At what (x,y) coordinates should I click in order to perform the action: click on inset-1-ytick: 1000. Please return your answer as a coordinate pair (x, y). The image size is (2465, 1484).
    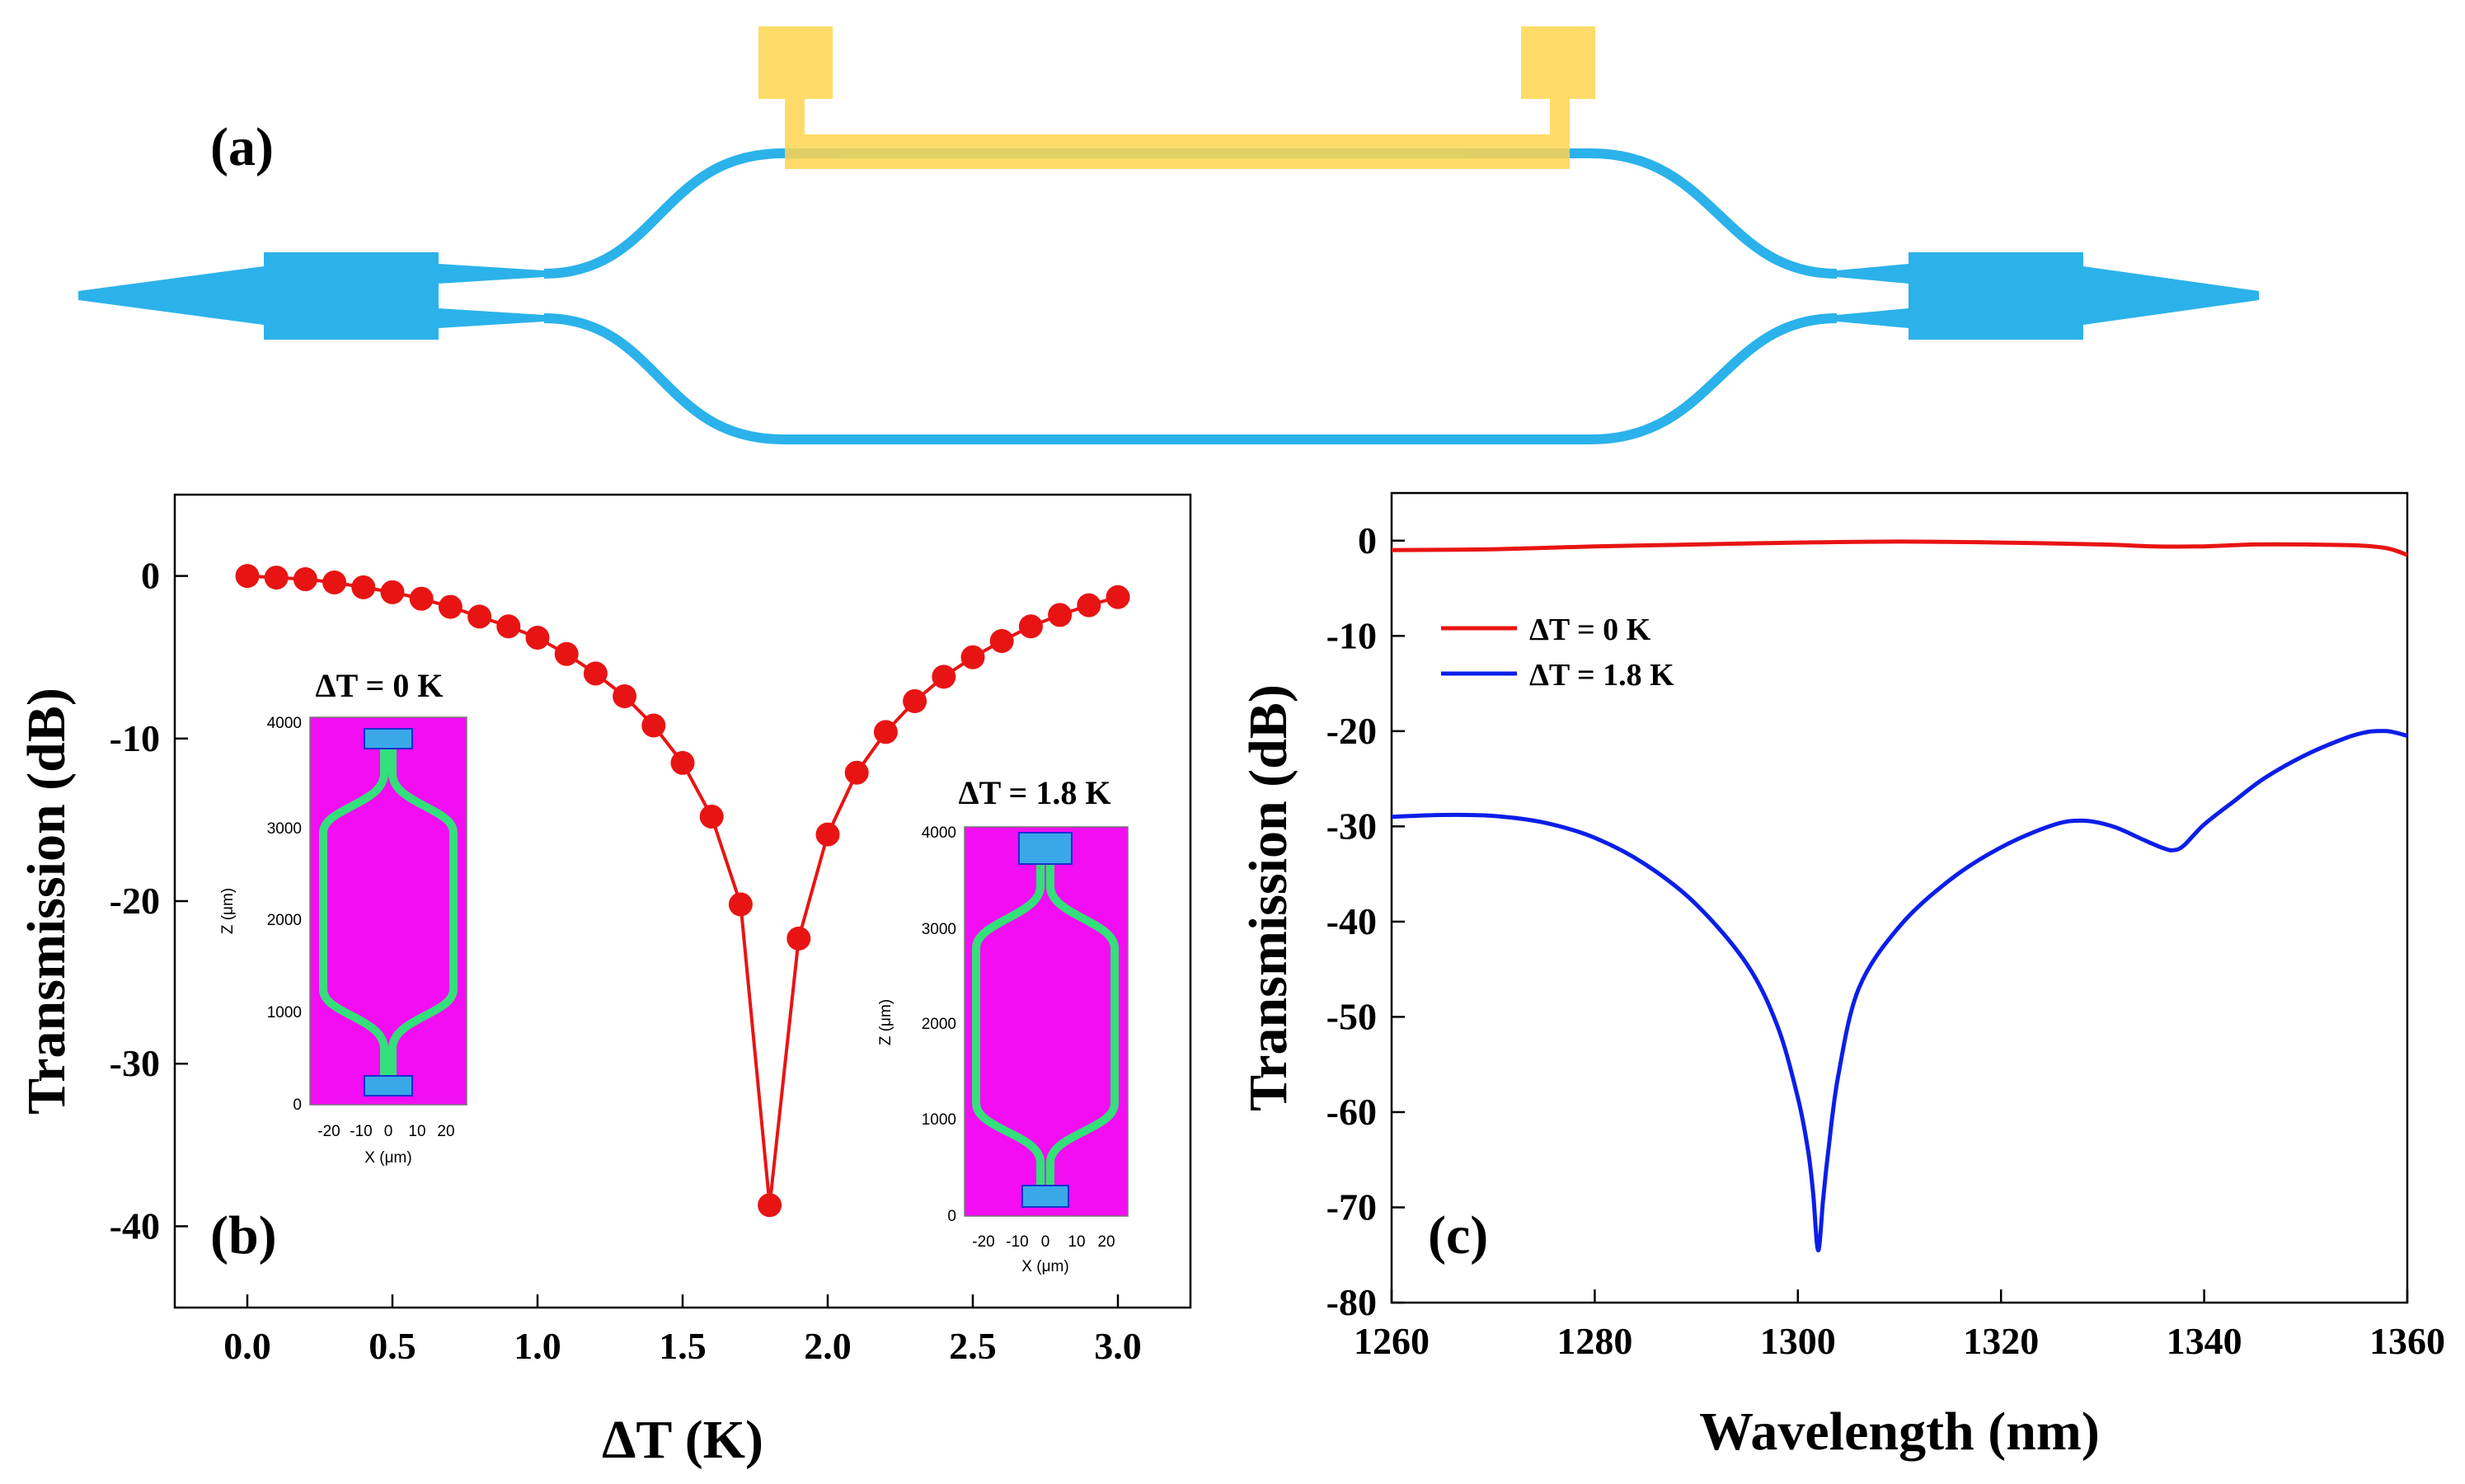
    Looking at the image, I should click on (939, 1120).